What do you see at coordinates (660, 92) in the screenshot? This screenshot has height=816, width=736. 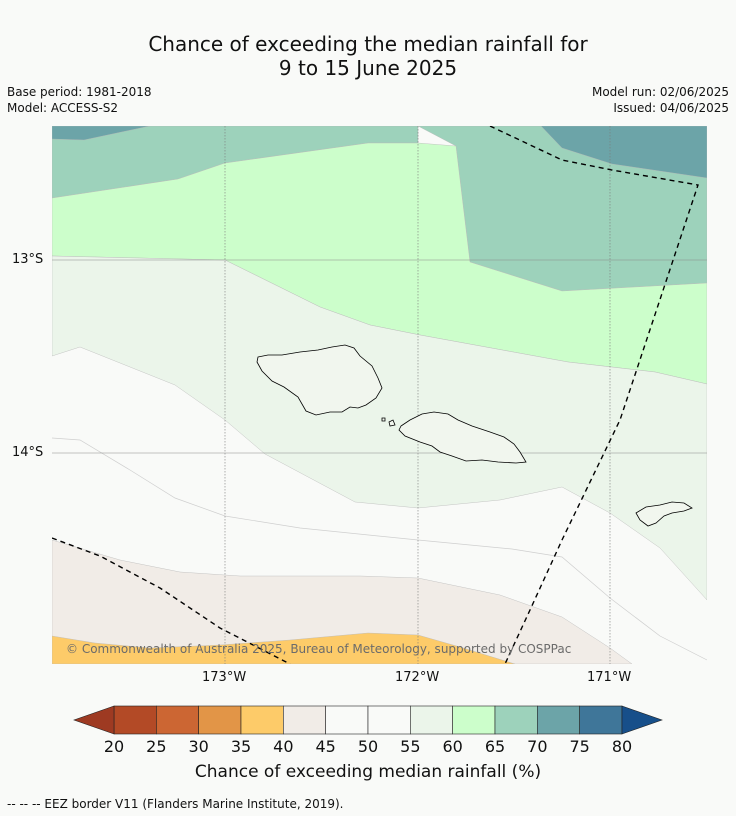 I see `model-run-label: Model run: 02/06/2025` at bounding box center [660, 92].